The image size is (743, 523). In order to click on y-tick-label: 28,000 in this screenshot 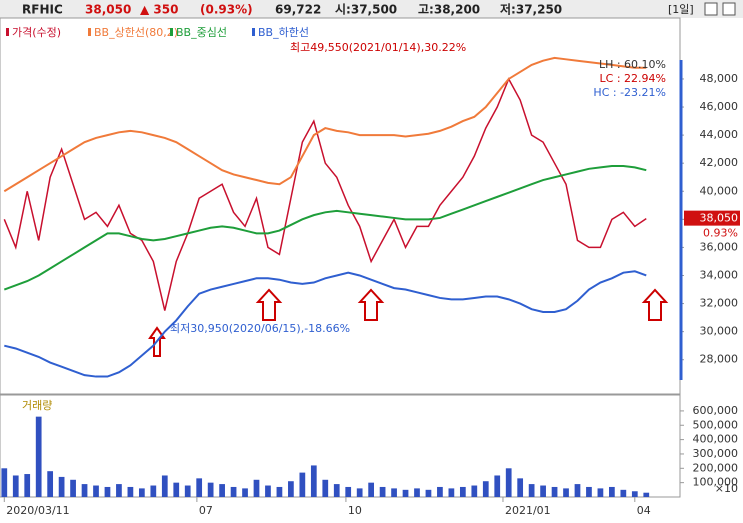, I will do `click(719, 359)`.